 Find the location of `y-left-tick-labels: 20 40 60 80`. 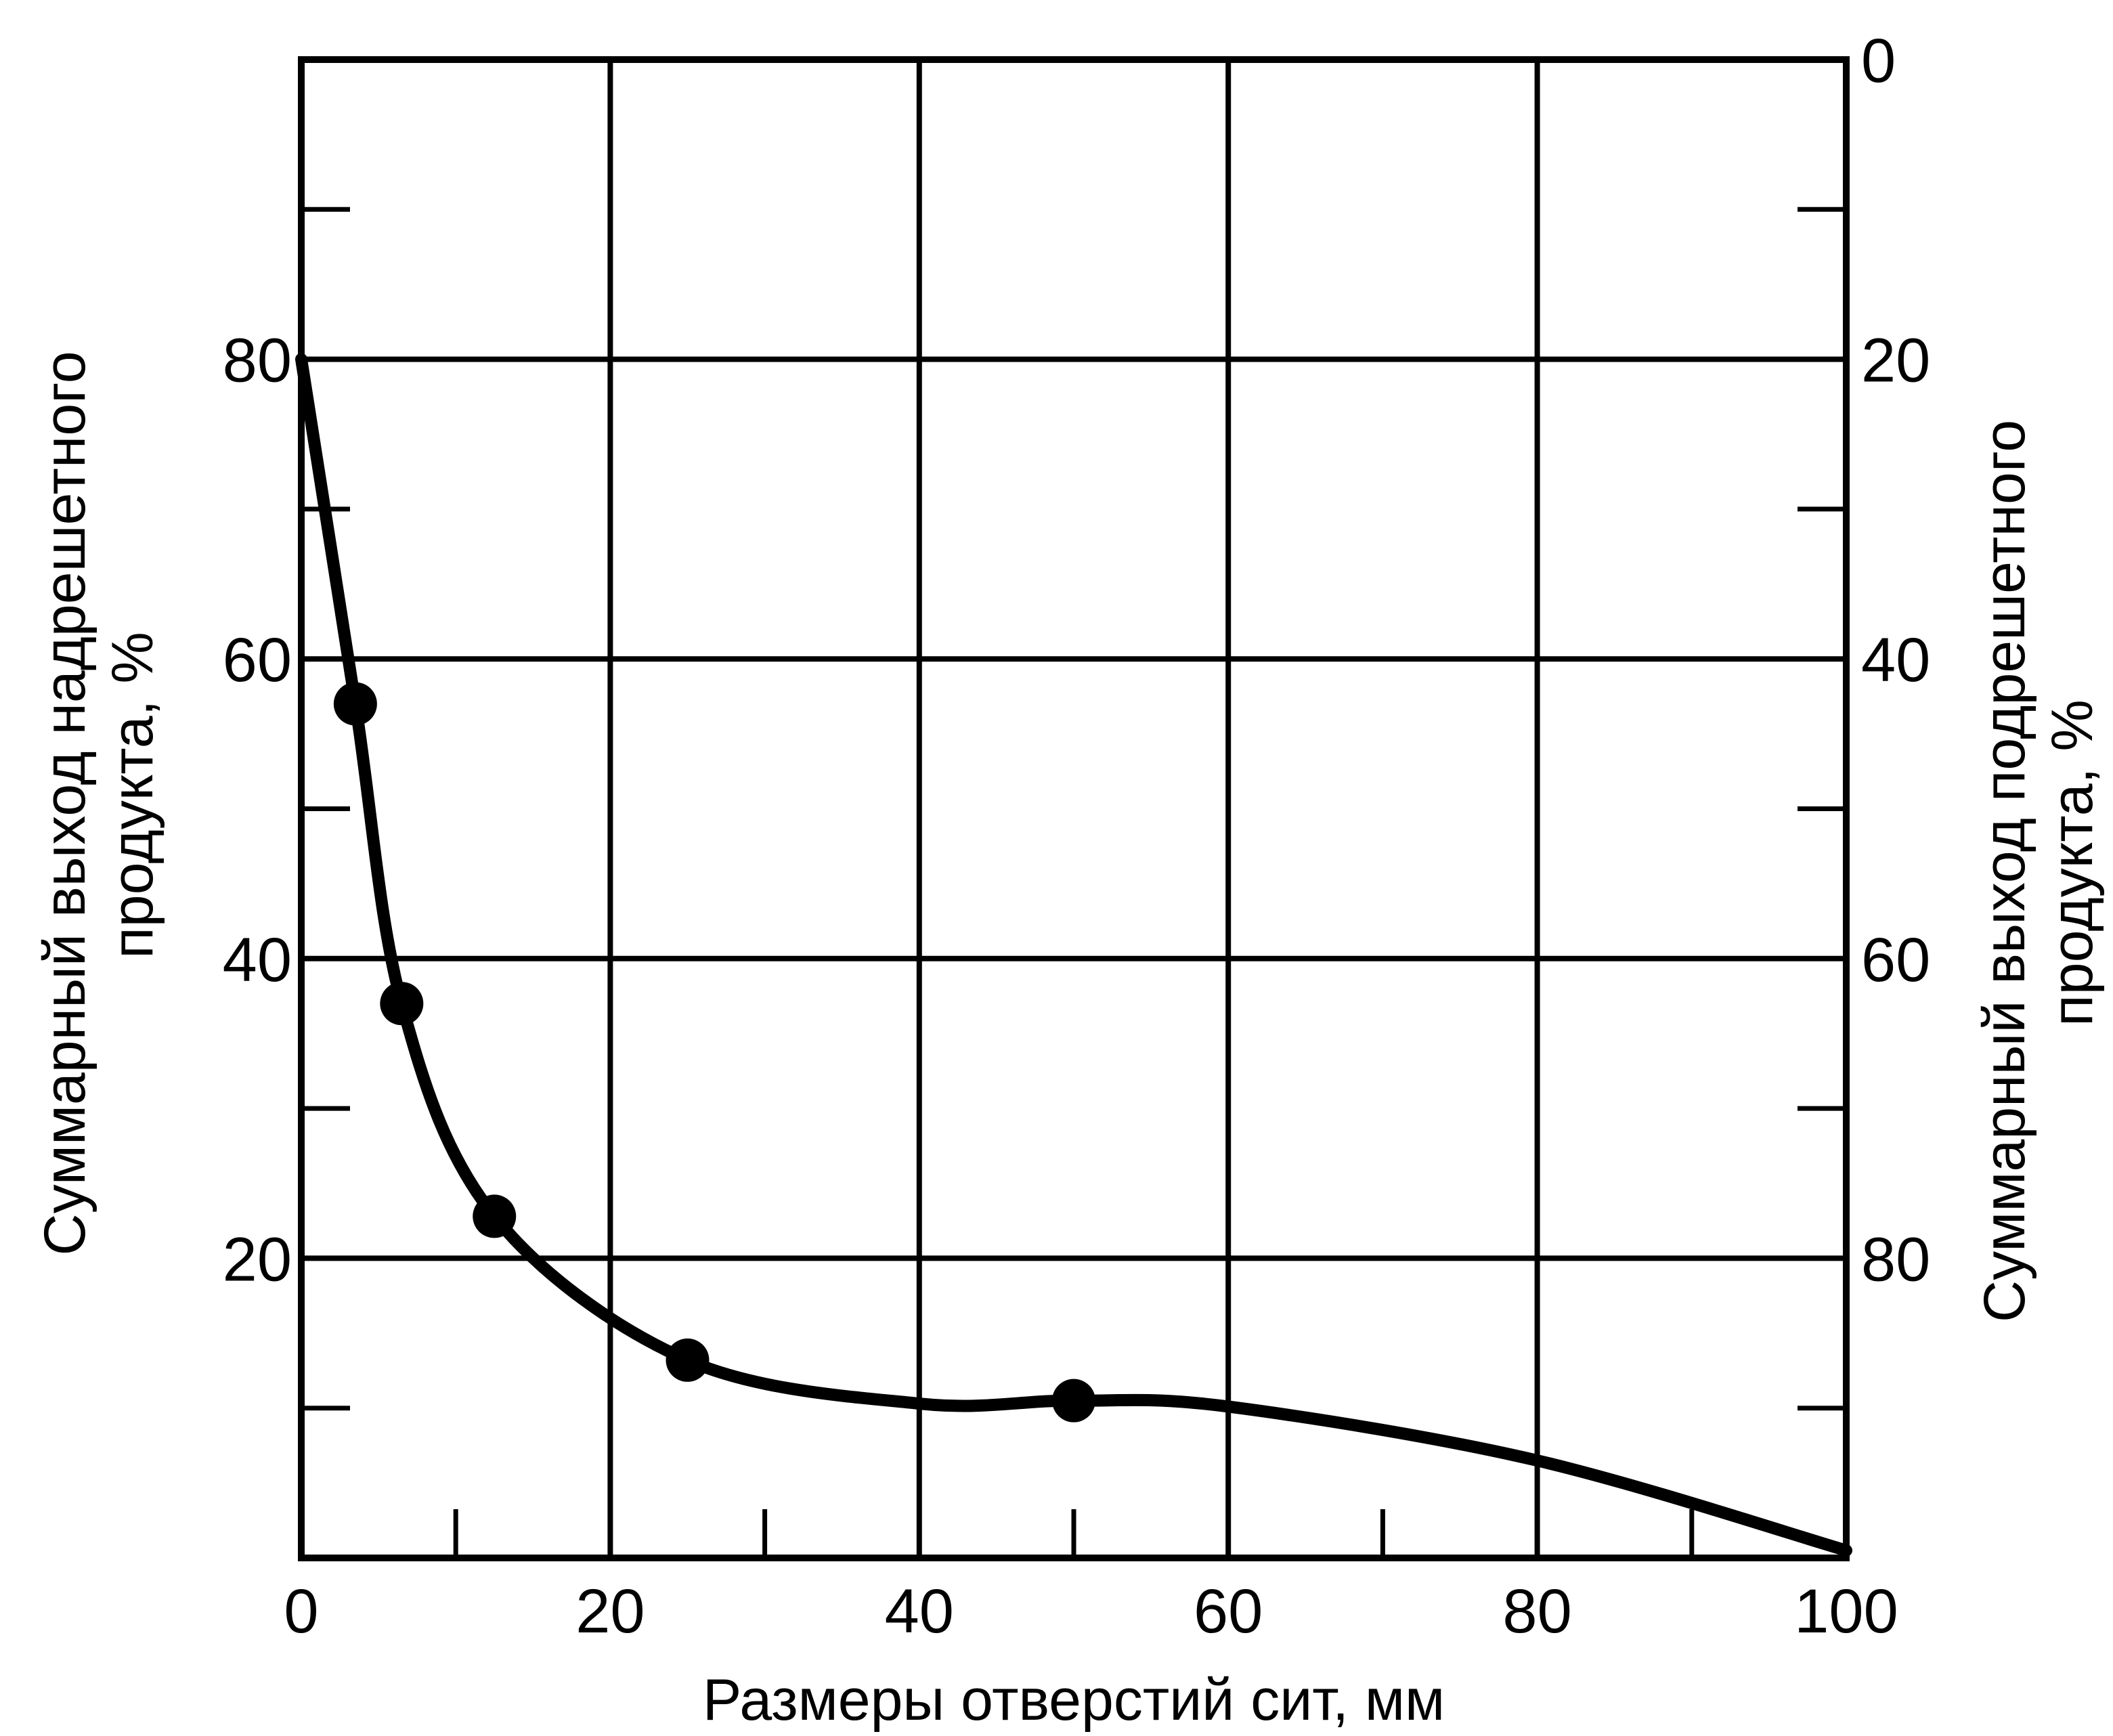

y-left-tick-labels: 20 40 60 80 is located at coordinates (257, 810).